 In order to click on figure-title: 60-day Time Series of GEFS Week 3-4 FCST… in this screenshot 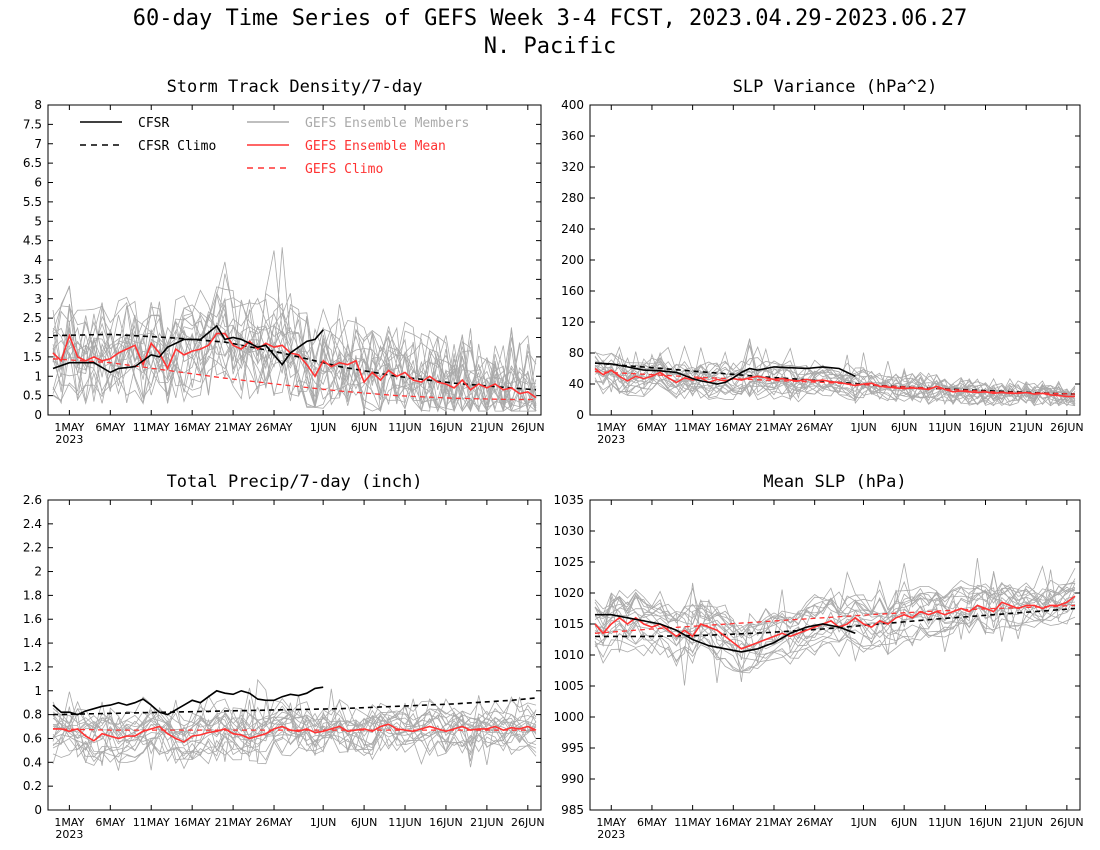, I will do `click(550, 18)`.